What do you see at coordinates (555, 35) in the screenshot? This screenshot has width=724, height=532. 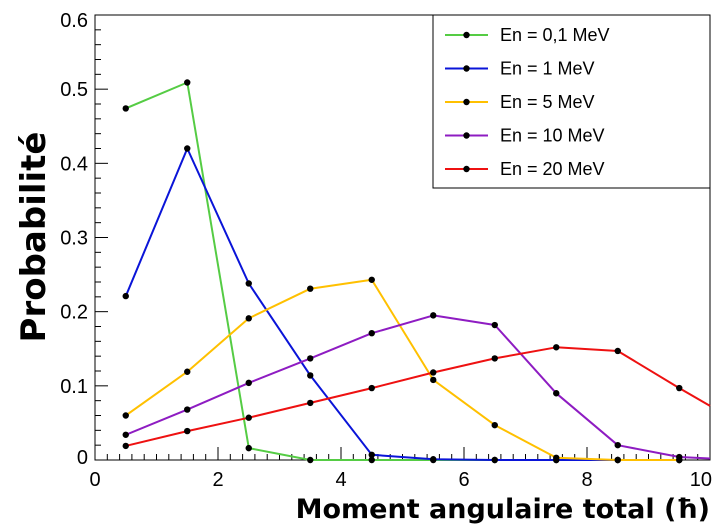 I see `legend-label: En = 0,1 MeV` at bounding box center [555, 35].